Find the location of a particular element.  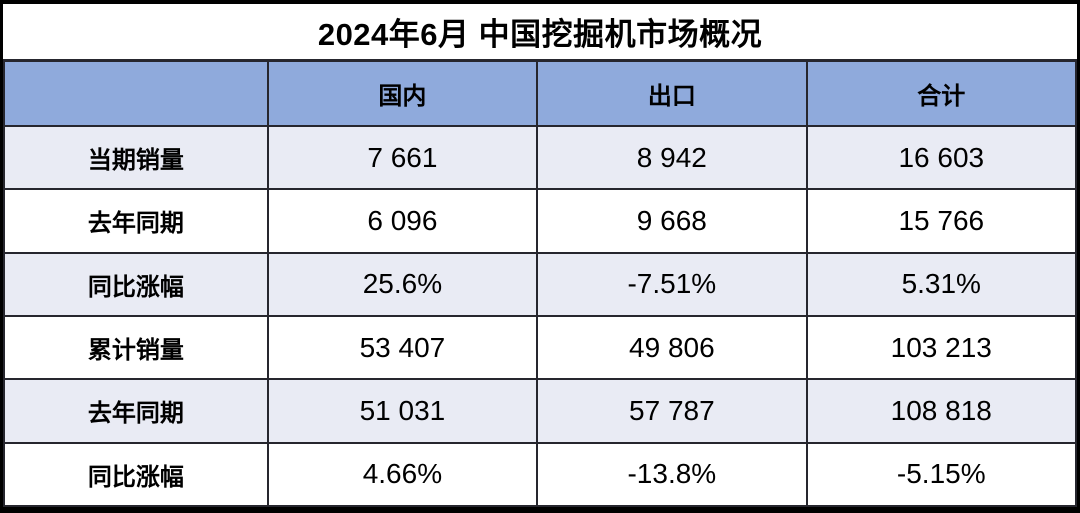

table-row-1: 去年同期 6 096 9 668 15 766 is located at coordinates (540, 221).